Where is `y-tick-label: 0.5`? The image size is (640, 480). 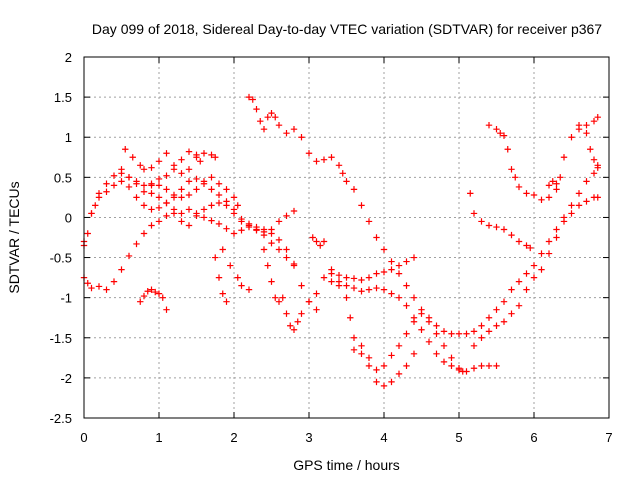
y-tick-label: 0.5 is located at coordinates (63, 177).